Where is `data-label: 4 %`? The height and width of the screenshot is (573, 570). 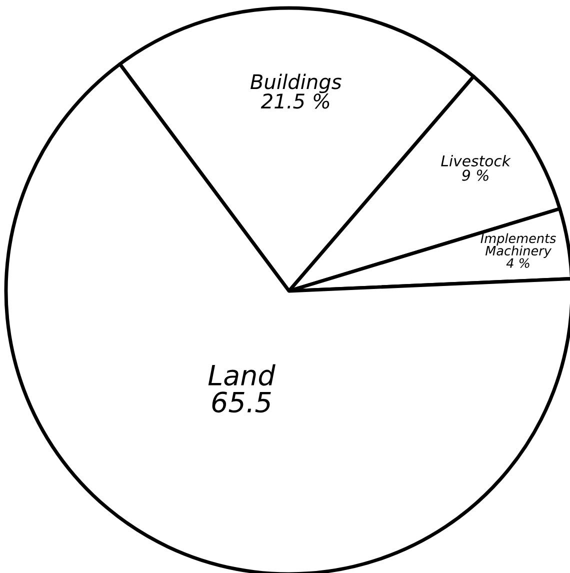 data-label: 4 % is located at coordinates (518, 263).